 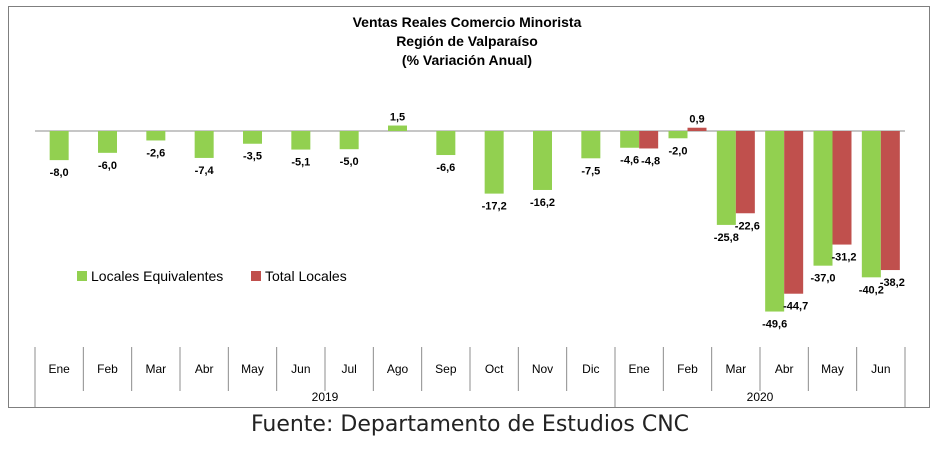 What do you see at coordinates (795, 307) in the screenshot?
I see `data-label: -44,7` at bounding box center [795, 307].